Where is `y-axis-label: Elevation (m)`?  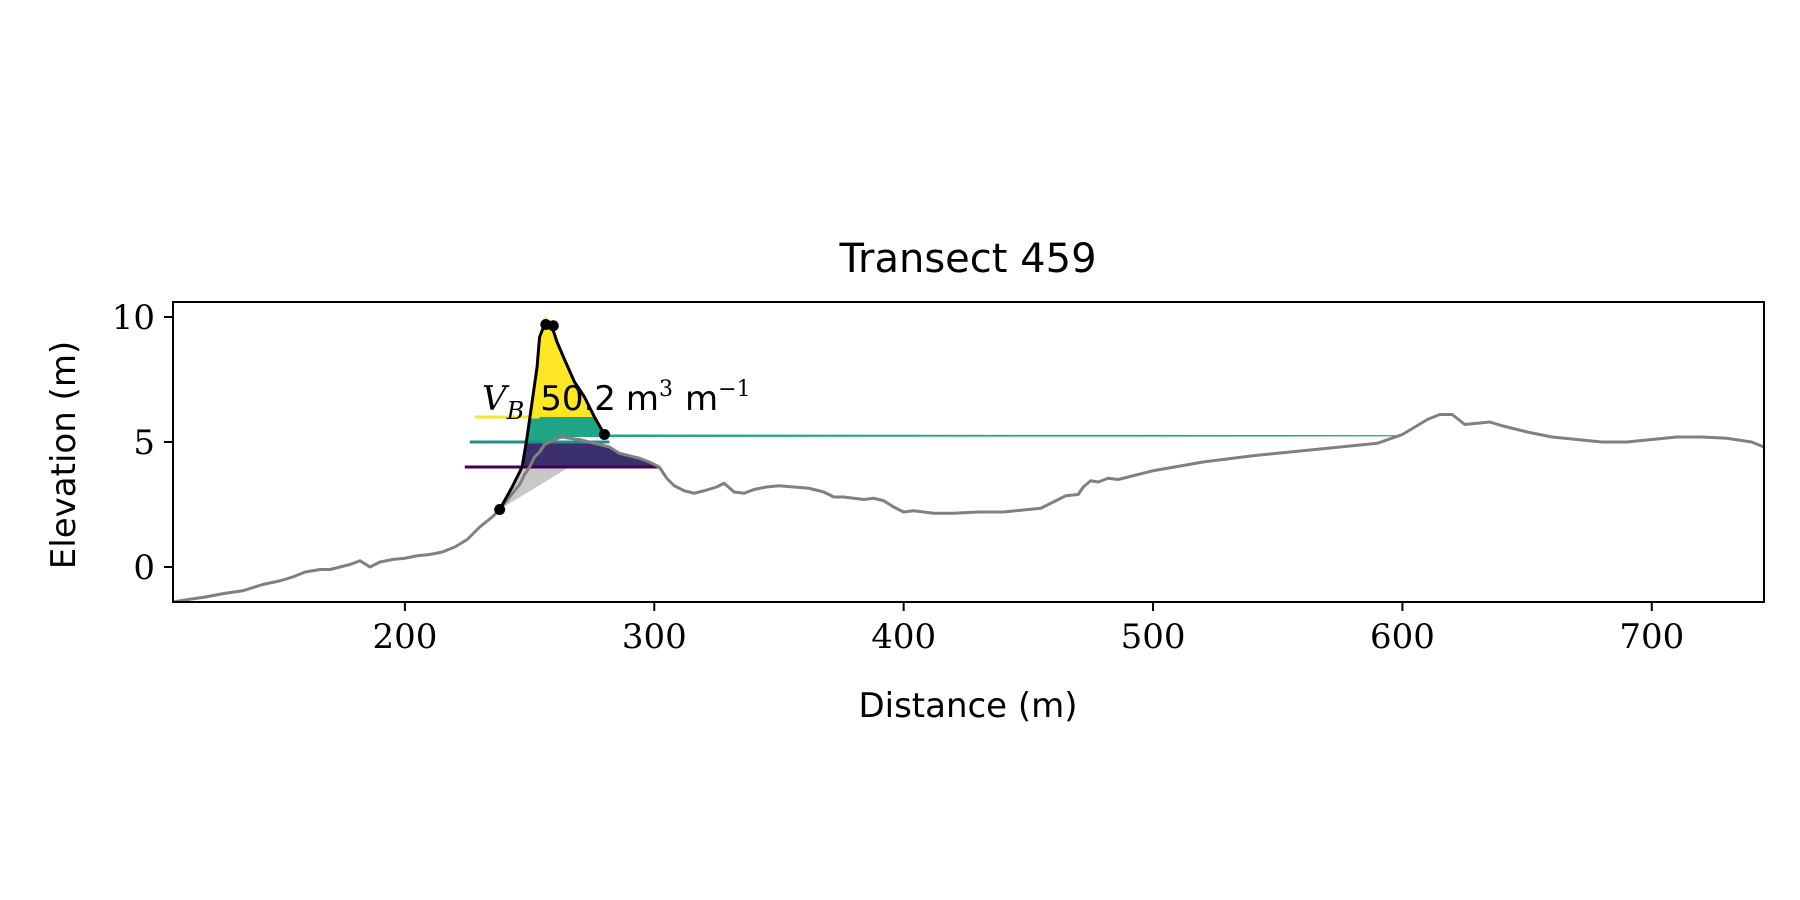 y-axis-label: Elevation (m) is located at coordinates (64, 455).